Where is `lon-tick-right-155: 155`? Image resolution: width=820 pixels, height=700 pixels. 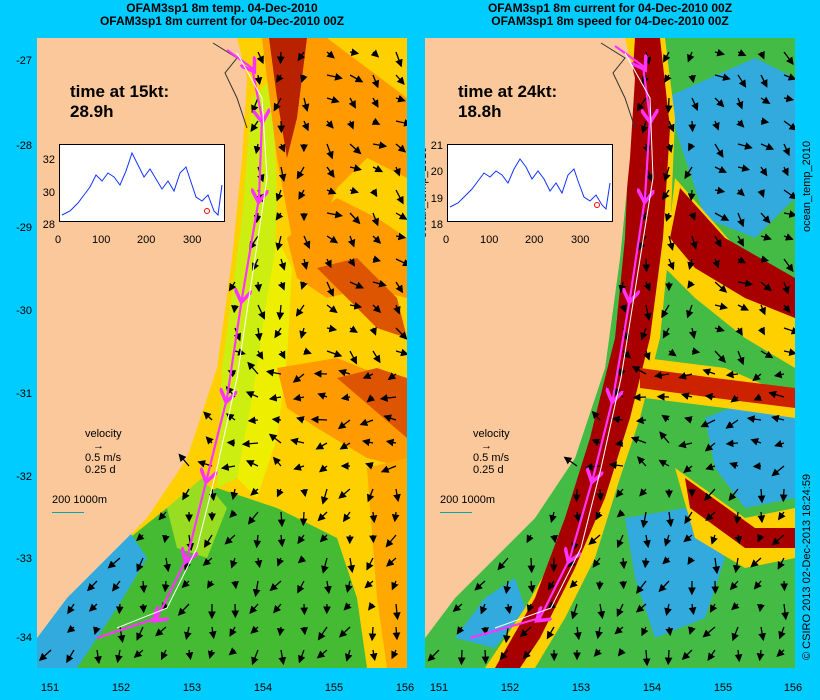
lon-tick-right-155: 155 is located at coordinates (723, 688).